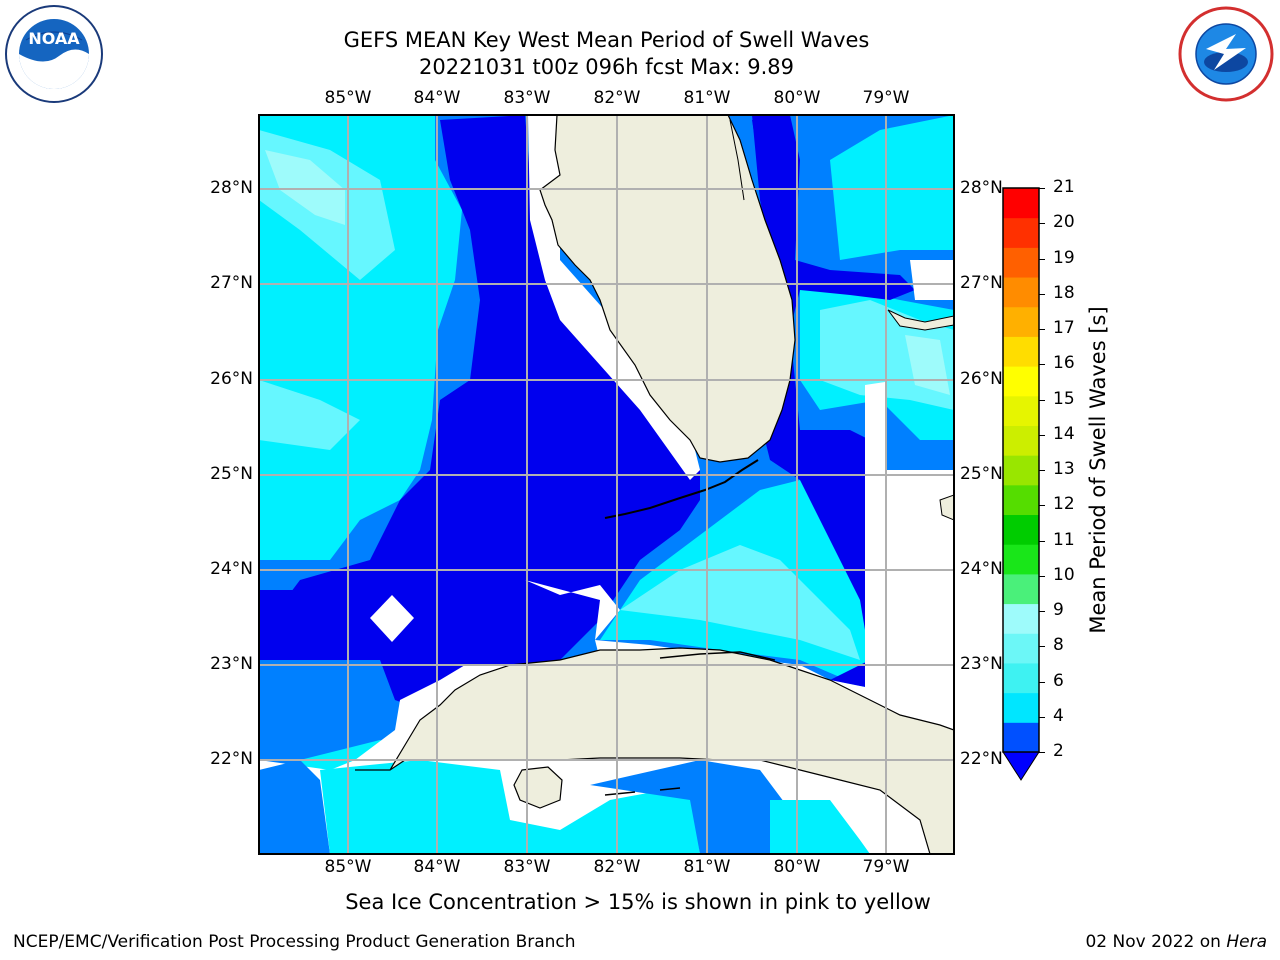 This screenshot has width=1280, height=960. Describe the element at coordinates (231, 474) in the screenshot. I see `lat-label-left: 25°N` at that location.